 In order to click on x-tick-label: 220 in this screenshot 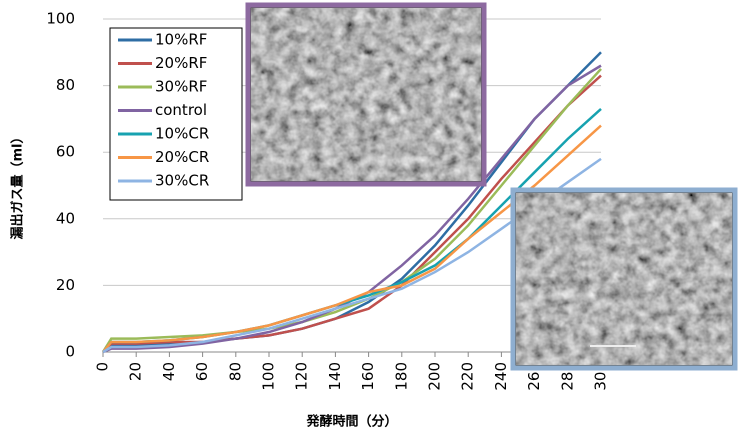, I will do `click(468, 376)`.